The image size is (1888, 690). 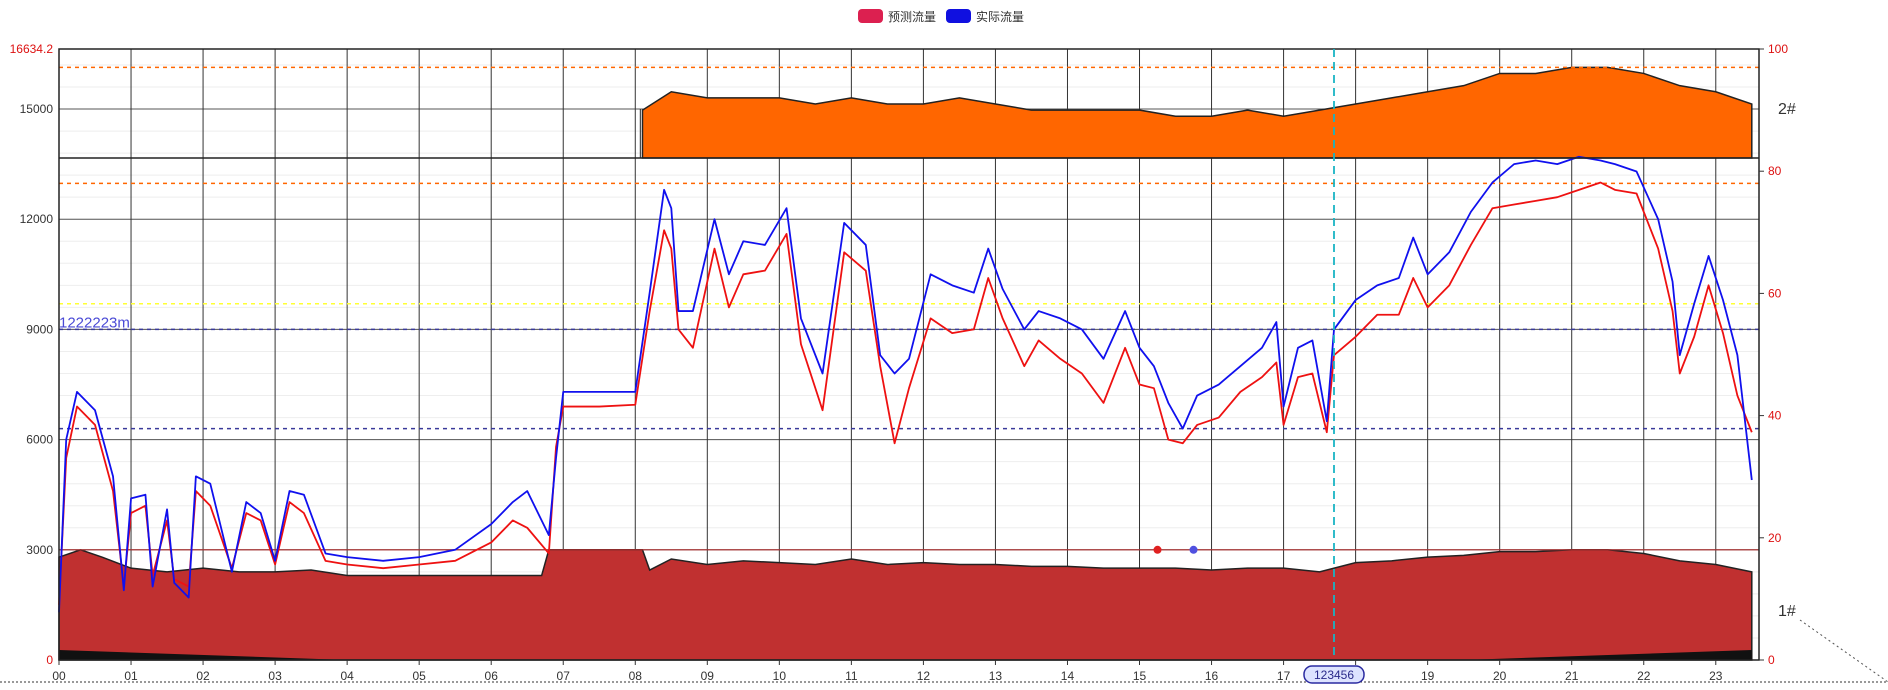 I want to click on x-tick-label: 11, so click(x=851, y=676).